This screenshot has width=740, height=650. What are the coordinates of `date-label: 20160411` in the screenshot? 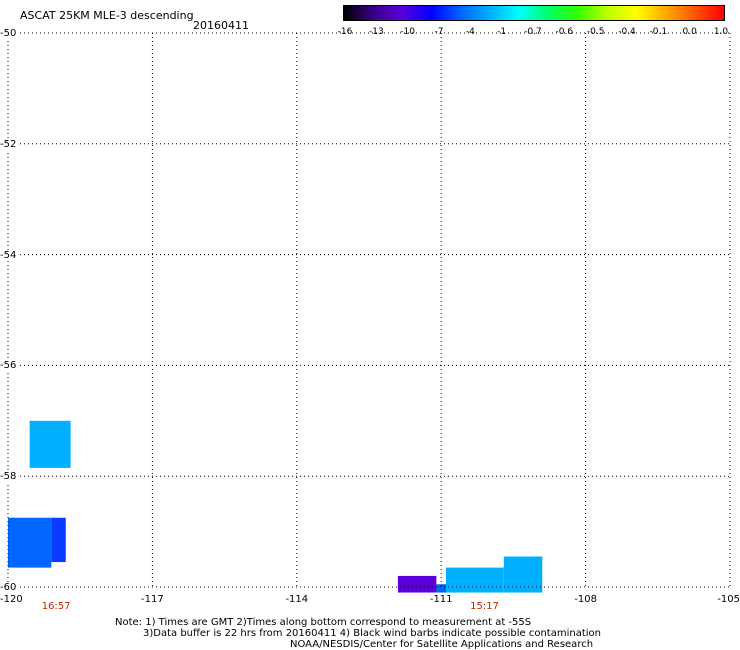 It's located at (221, 25).